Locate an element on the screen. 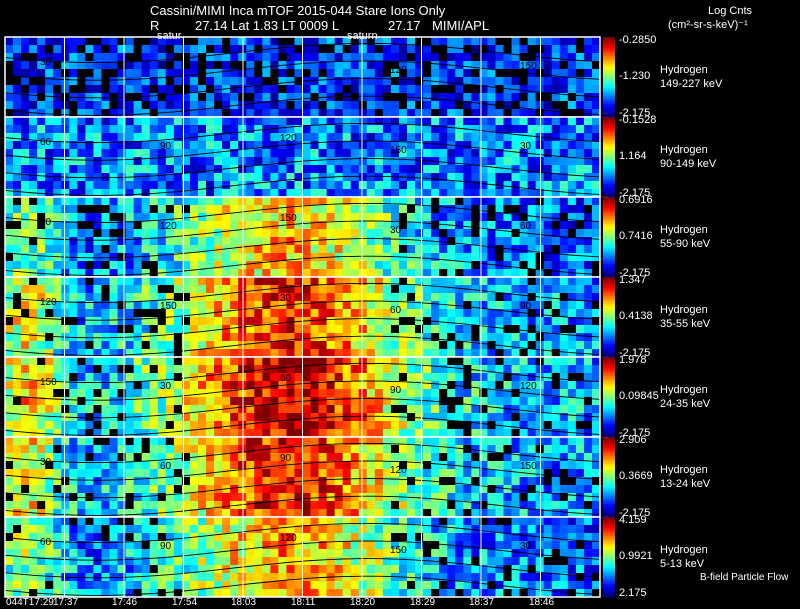 The height and width of the screenshot is (609, 800). x-tick-label: 17:54 is located at coordinates (185, 602).